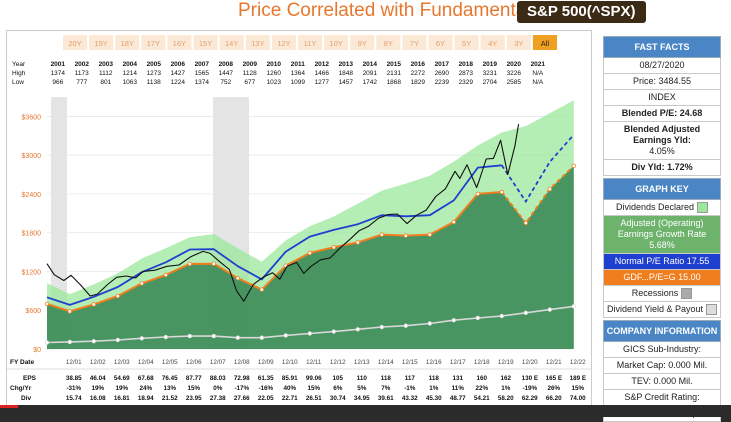 The height and width of the screenshot is (422, 731). I want to click on low-cell: 1224, so click(178, 82).